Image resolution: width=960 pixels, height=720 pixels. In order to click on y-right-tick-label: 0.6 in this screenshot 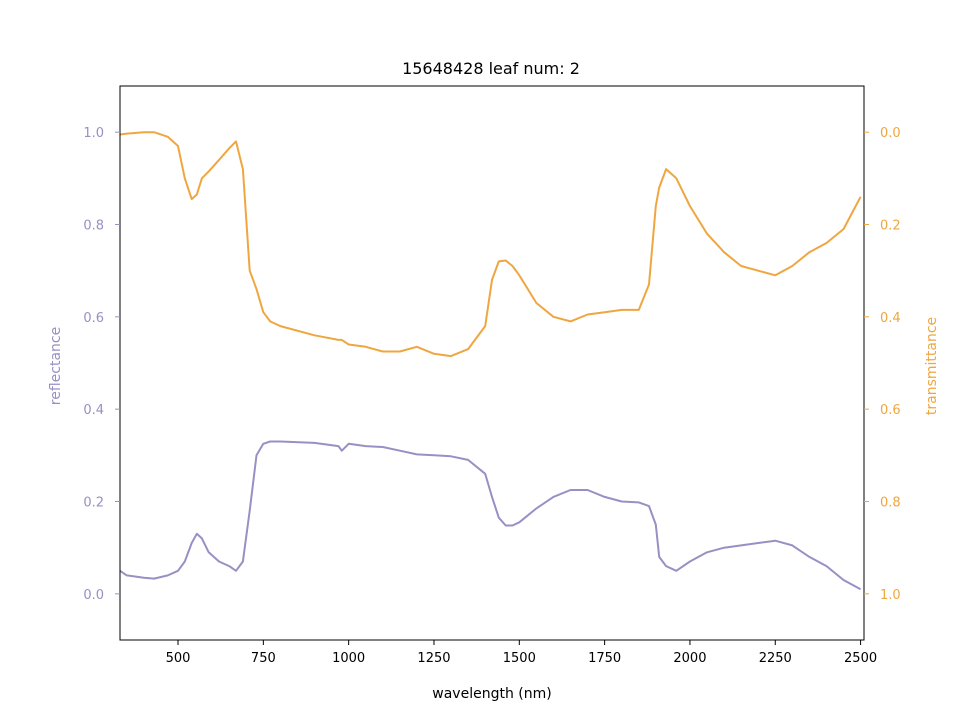, I will do `click(890, 410)`.